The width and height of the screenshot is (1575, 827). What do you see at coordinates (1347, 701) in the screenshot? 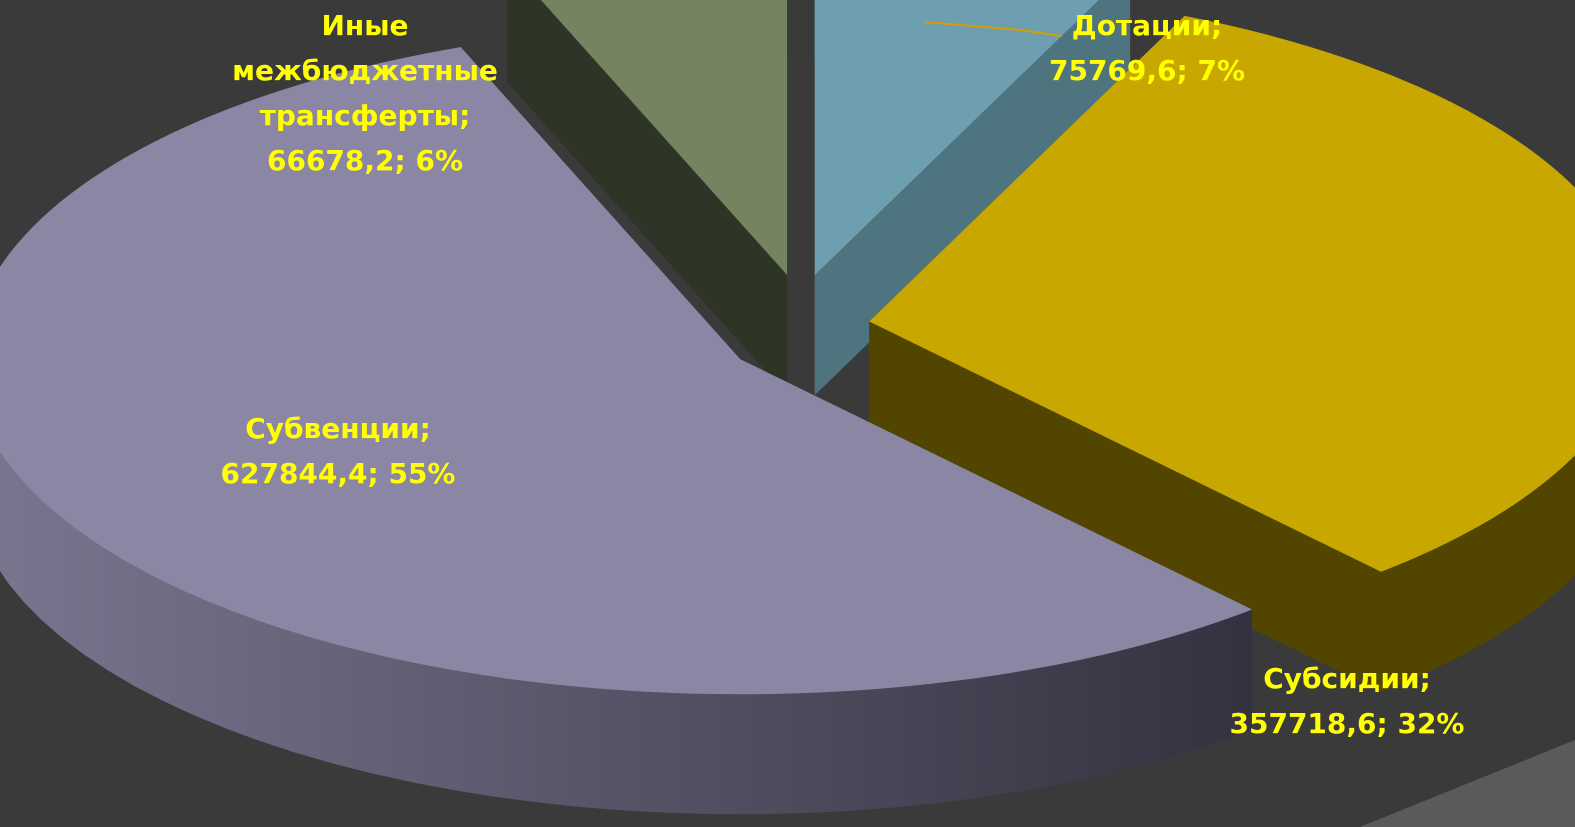
I see `data-label: Субсидии; 357718,6; 32%` at bounding box center [1347, 701].